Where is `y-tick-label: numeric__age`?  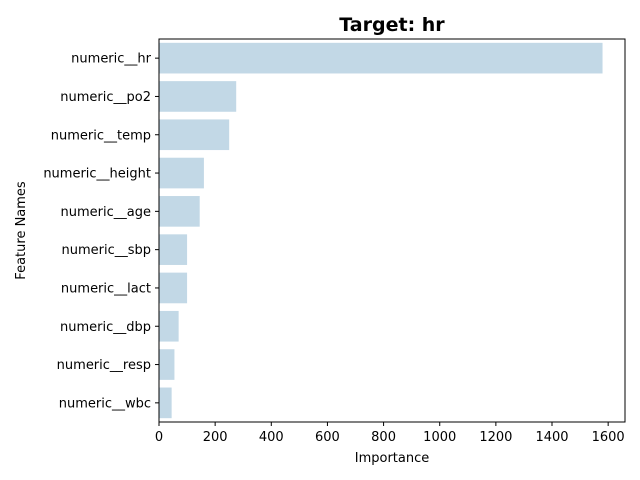 y-tick-label: numeric__age is located at coordinates (106, 212).